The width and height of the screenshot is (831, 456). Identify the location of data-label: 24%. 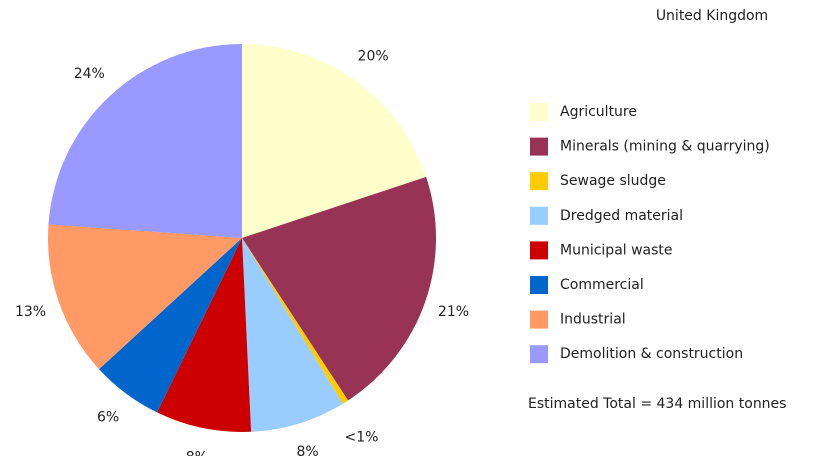
(89, 74).